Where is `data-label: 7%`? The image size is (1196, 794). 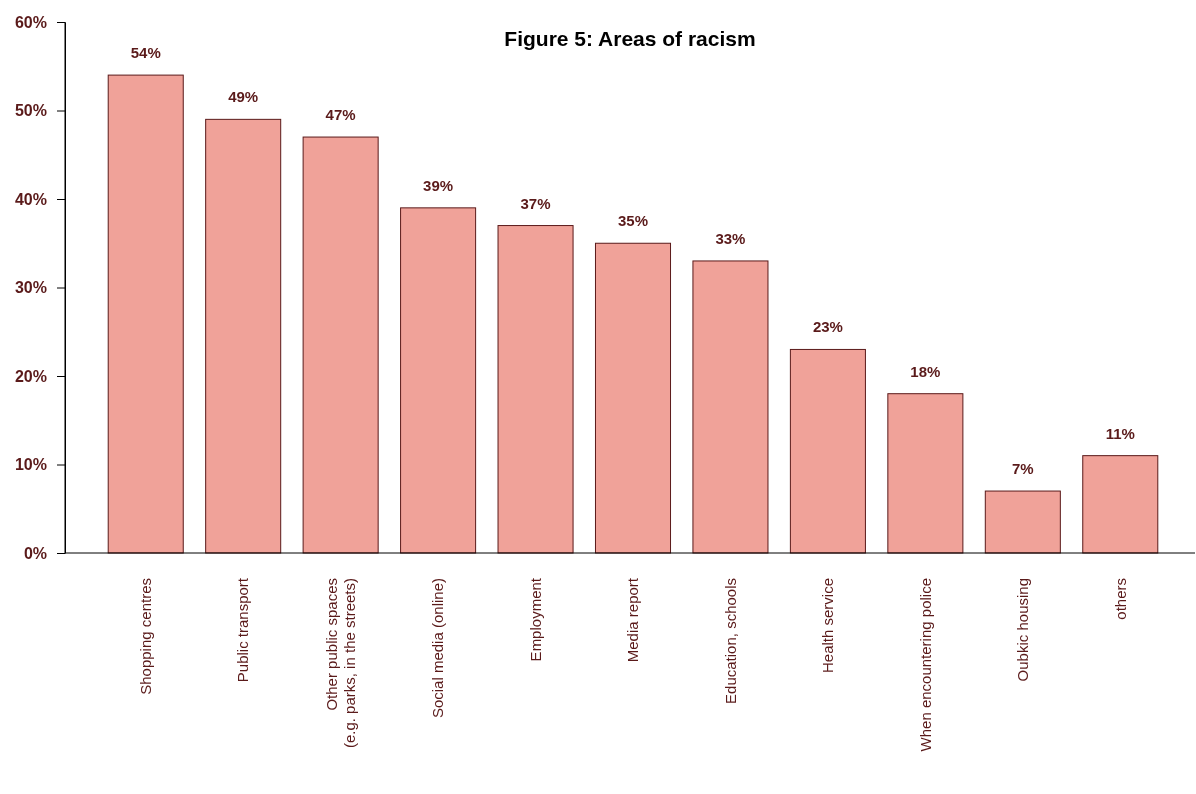
data-label: 7% is located at coordinates (1022, 469).